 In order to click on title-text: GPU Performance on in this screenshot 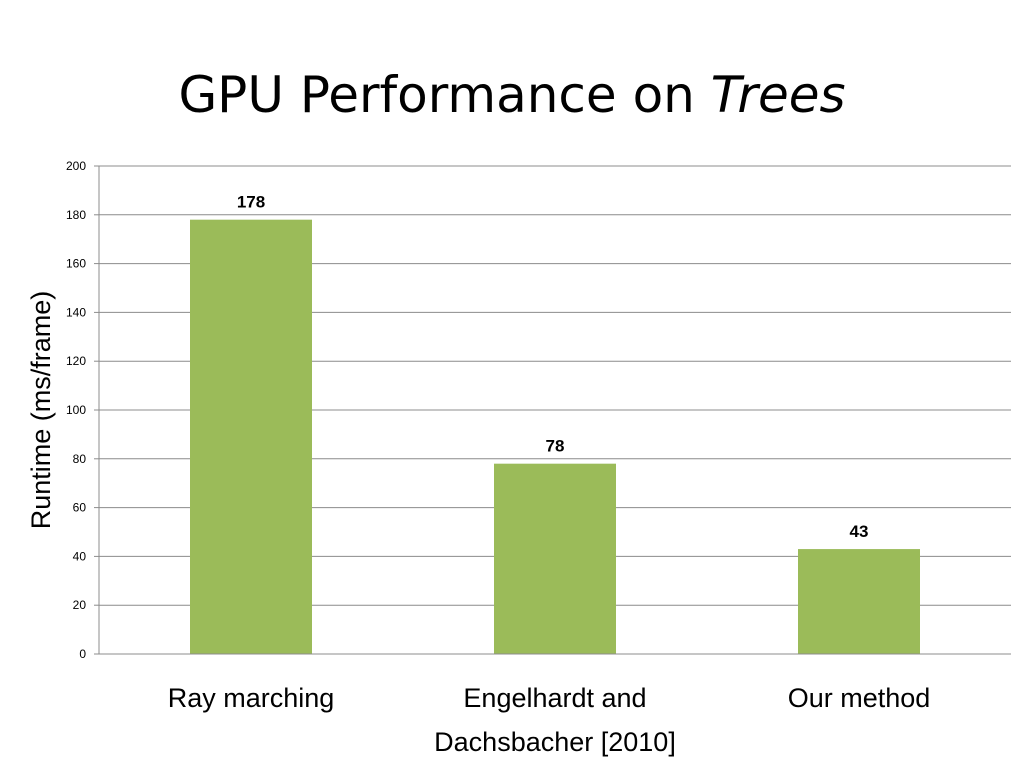, I will do `click(444, 95)`.